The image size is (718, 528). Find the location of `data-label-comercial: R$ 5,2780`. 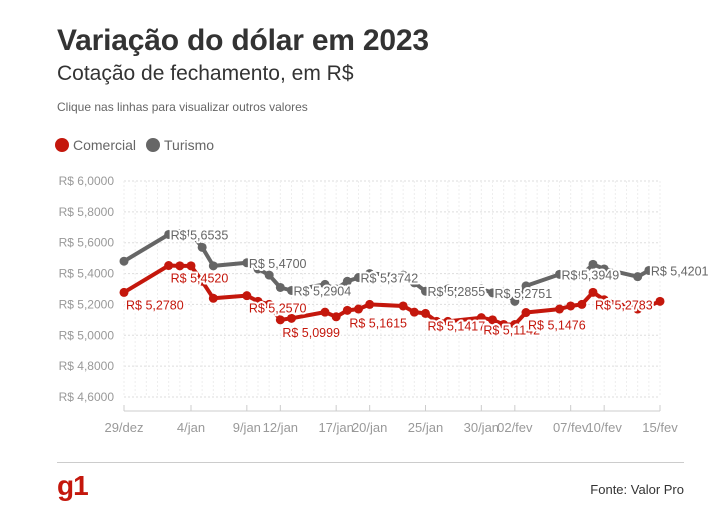

data-label-comercial: R$ 5,2780 is located at coordinates (155, 305).